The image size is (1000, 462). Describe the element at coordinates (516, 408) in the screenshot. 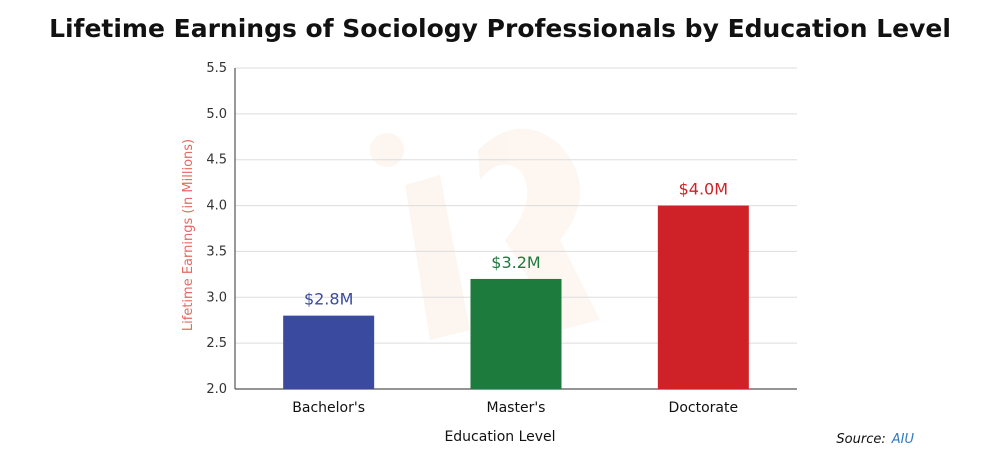

I see `x-tick-label: Master's` at that location.